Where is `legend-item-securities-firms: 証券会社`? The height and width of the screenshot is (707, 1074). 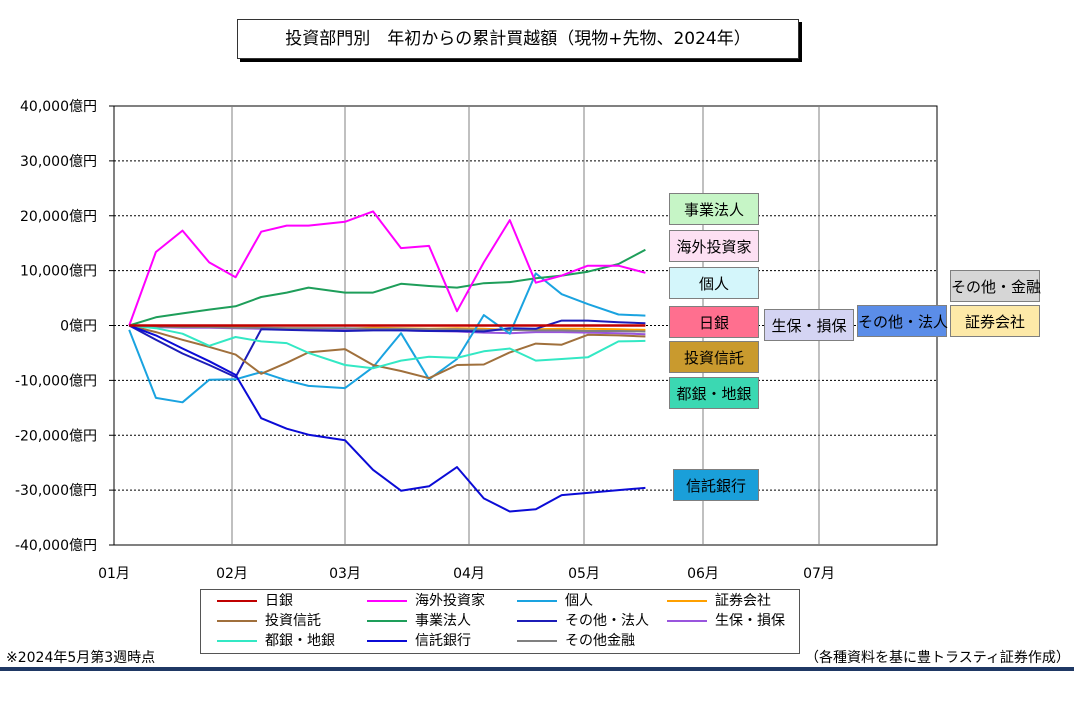
legend-item-securities-firms: 証券会社 is located at coordinates (719, 601).